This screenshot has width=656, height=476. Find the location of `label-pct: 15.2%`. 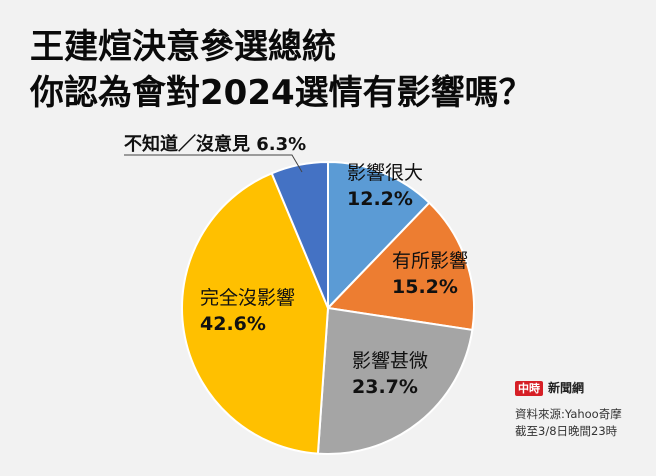

label-pct: 15.2% is located at coordinates (425, 287).